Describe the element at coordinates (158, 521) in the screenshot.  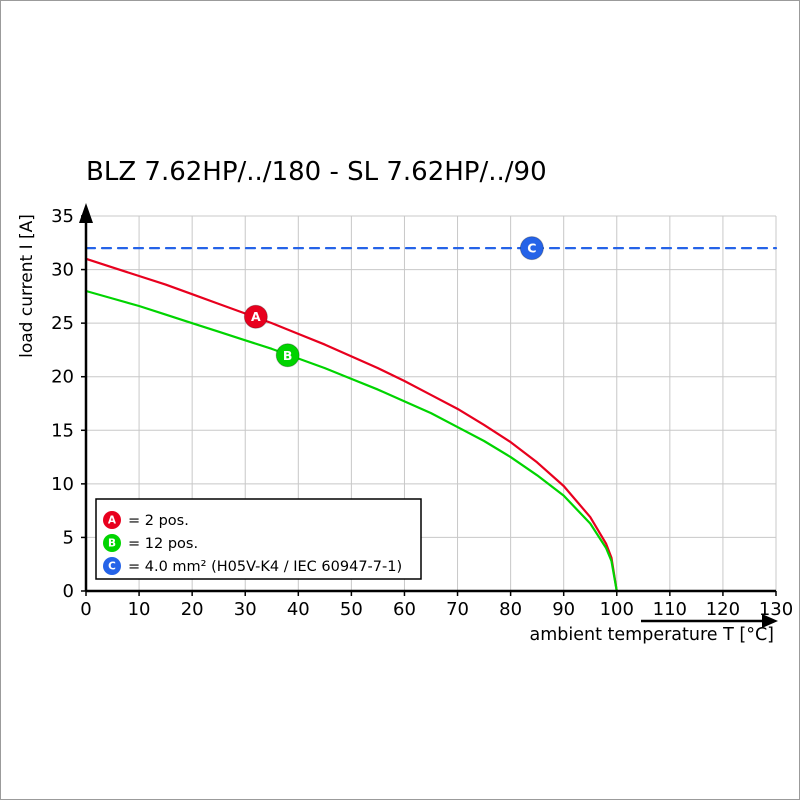
I see `svg-text: = 2 pos.` at that location.